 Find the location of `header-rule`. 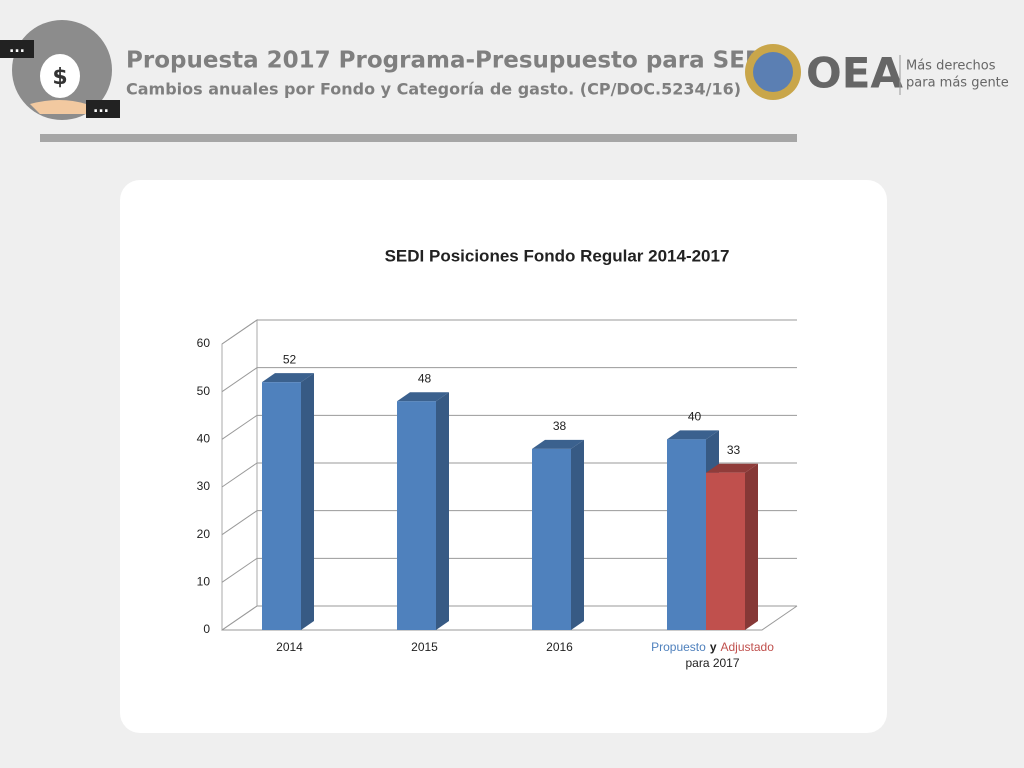

header-rule is located at coordinates (418, 138).